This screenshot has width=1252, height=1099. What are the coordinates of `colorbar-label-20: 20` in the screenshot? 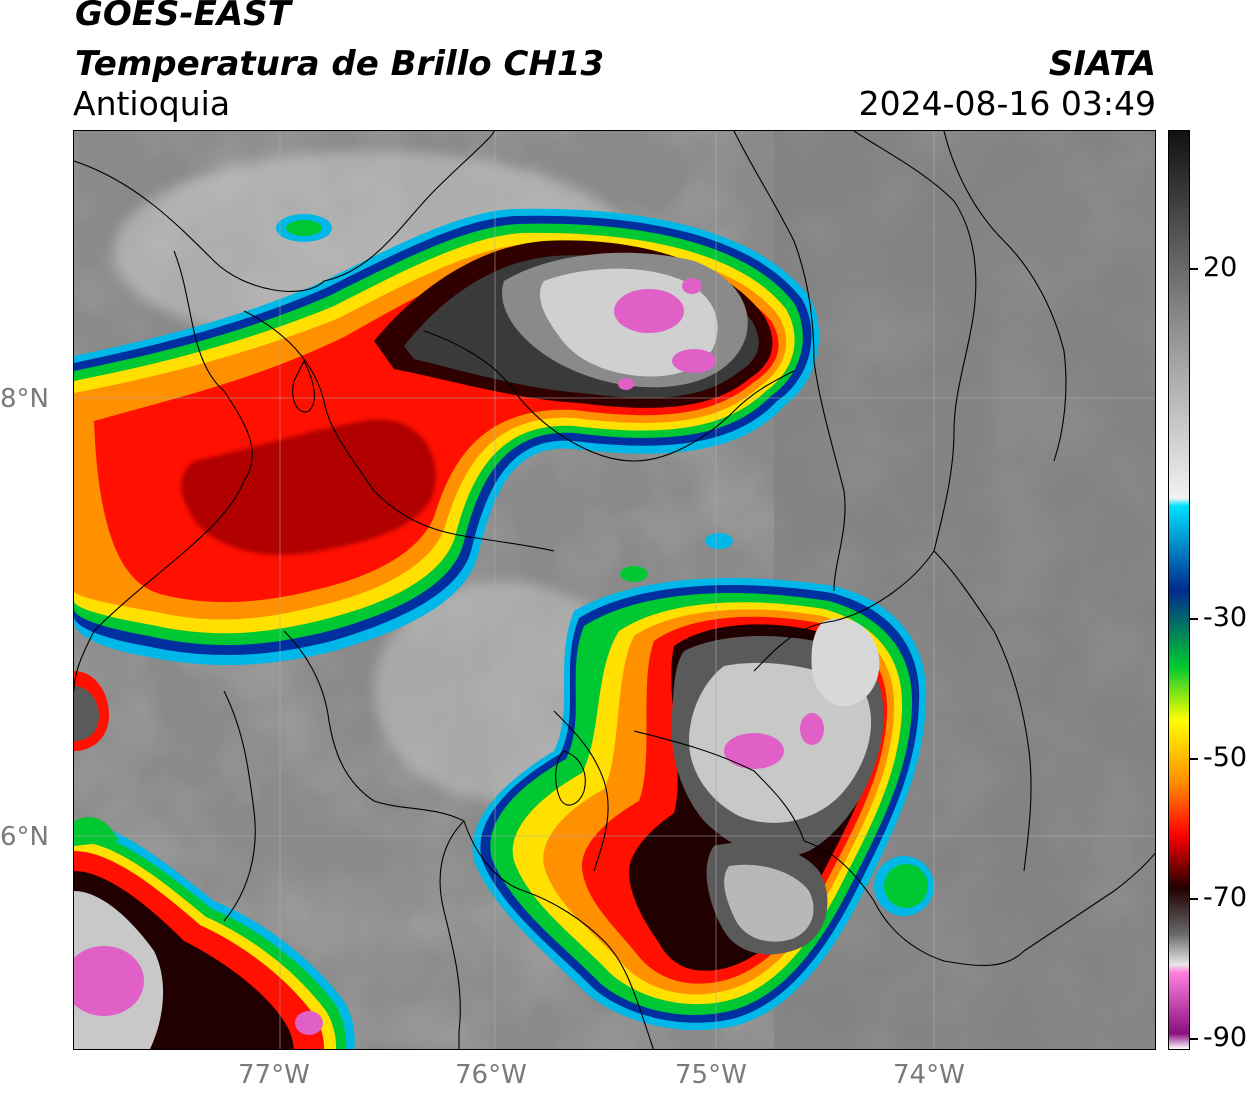 It's located at (1220, 267).